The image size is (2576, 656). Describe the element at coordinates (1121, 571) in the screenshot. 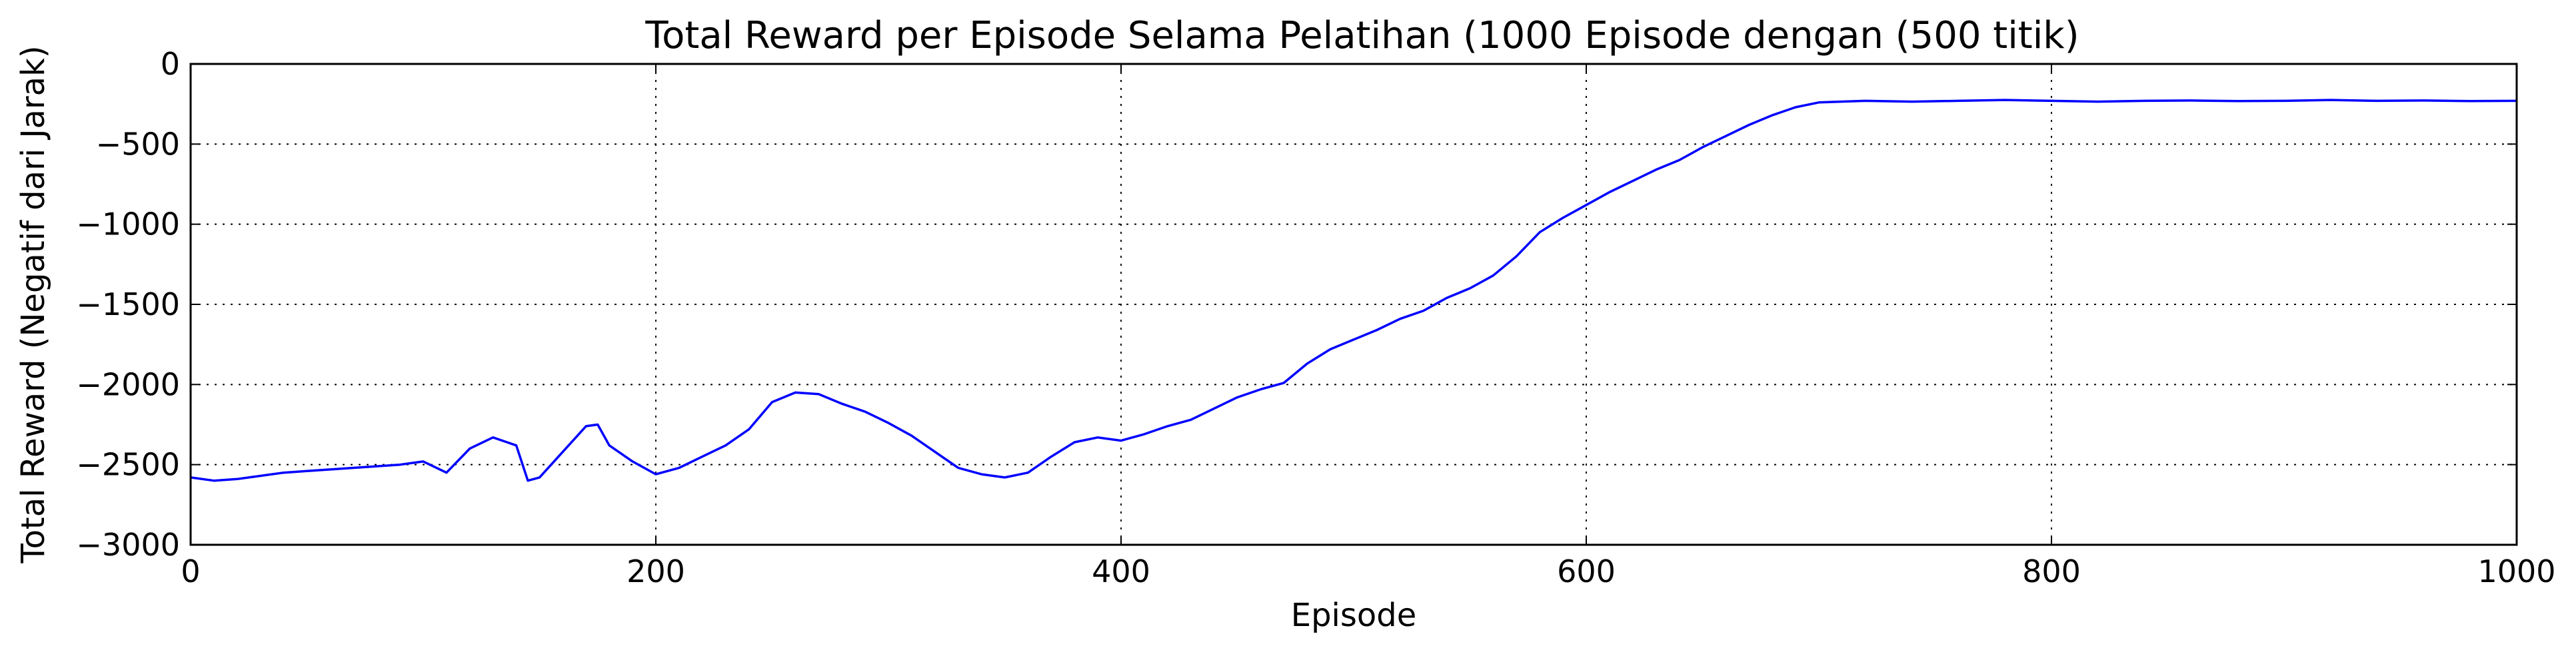

I see `x-tick-label: 400` at that location.